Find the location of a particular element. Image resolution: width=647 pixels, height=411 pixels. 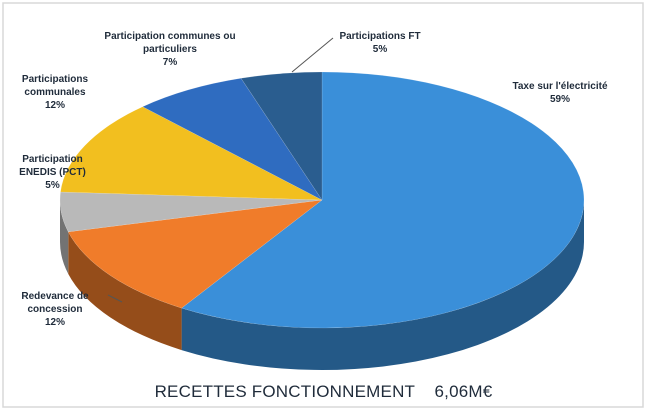

category-name: Taxe sur l'électricité is located at coordinates (560, 86).